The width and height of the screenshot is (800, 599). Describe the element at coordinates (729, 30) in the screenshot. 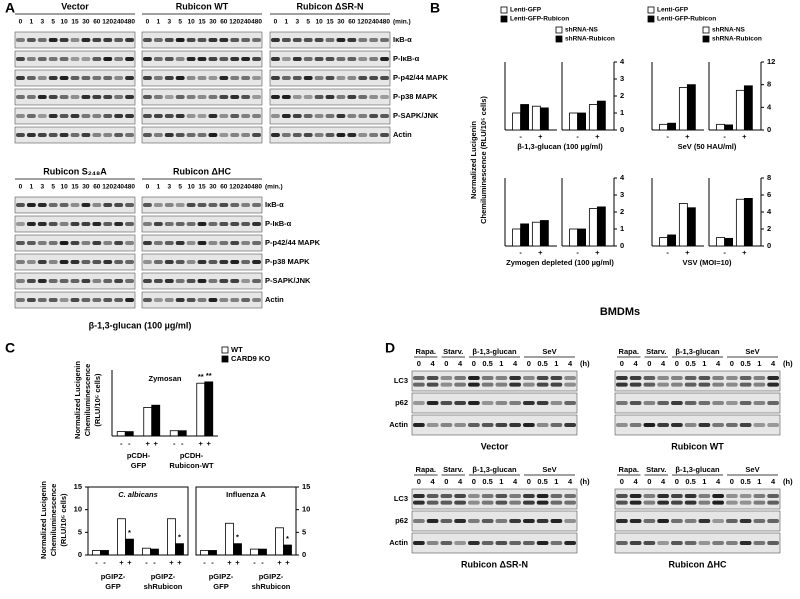

I see `legend-label: shRNA-NS` at that location.